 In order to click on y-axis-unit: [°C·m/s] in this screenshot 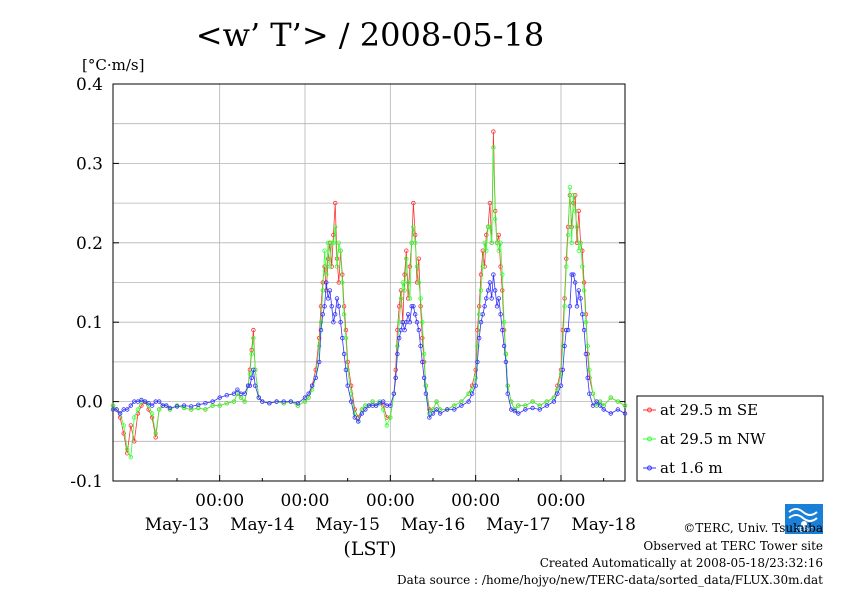, I will do `click(113, 65)`.